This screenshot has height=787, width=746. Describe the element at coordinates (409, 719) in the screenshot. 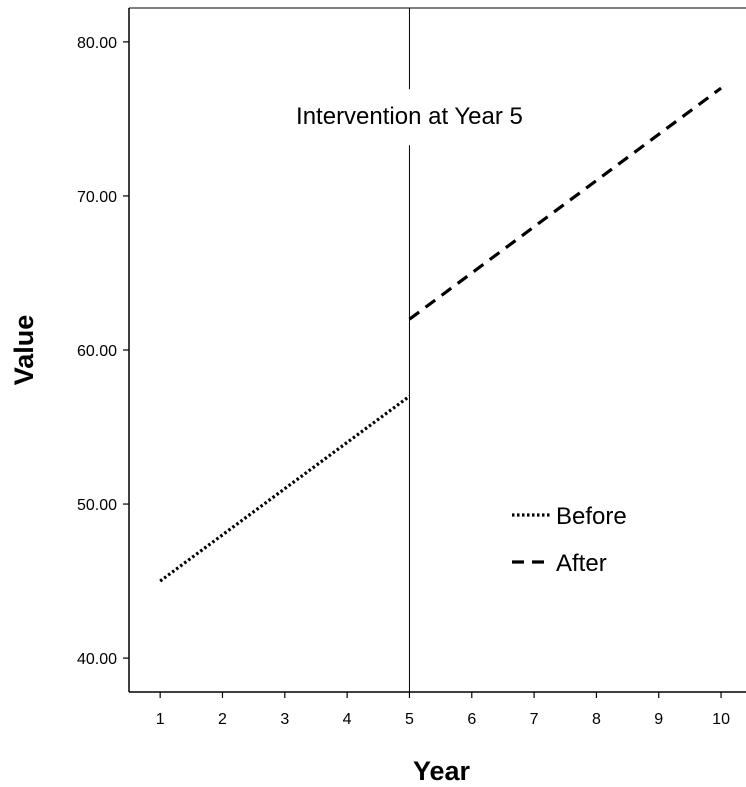

I see `x-tick-label: 5` at that location.